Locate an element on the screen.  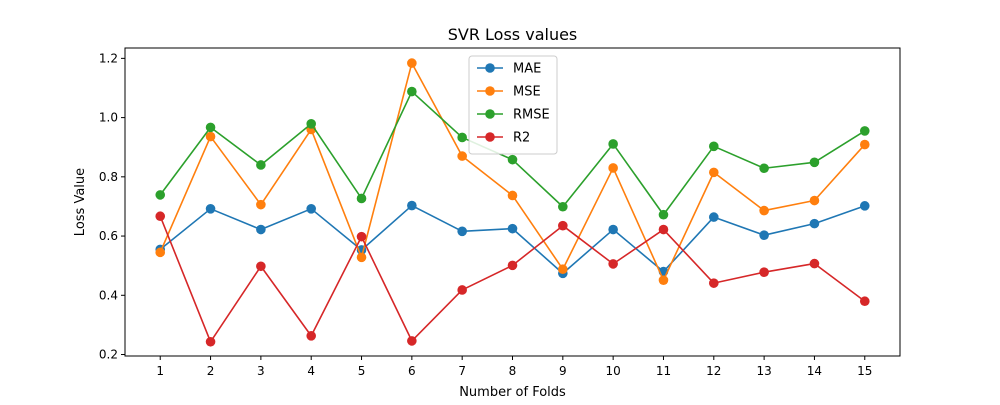
legend-label: MAE is located at coordinates (527, 69).